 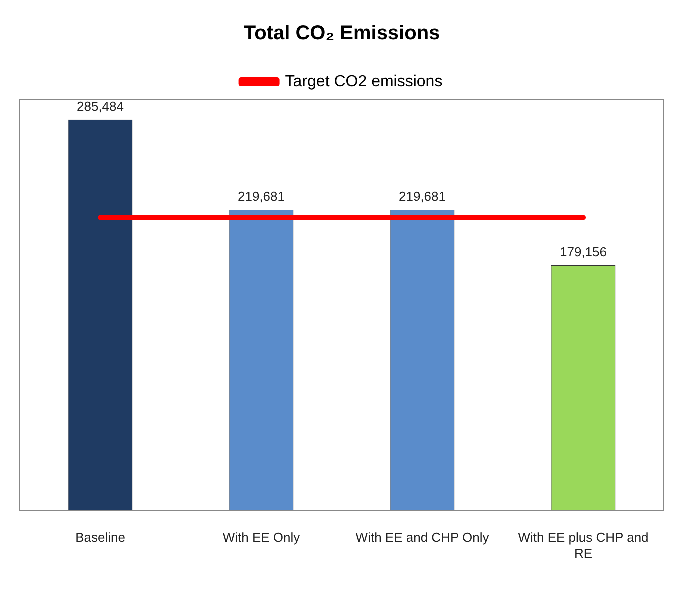 I want to click on x-tick-label: With EE Only, so click(x=261, y=538).